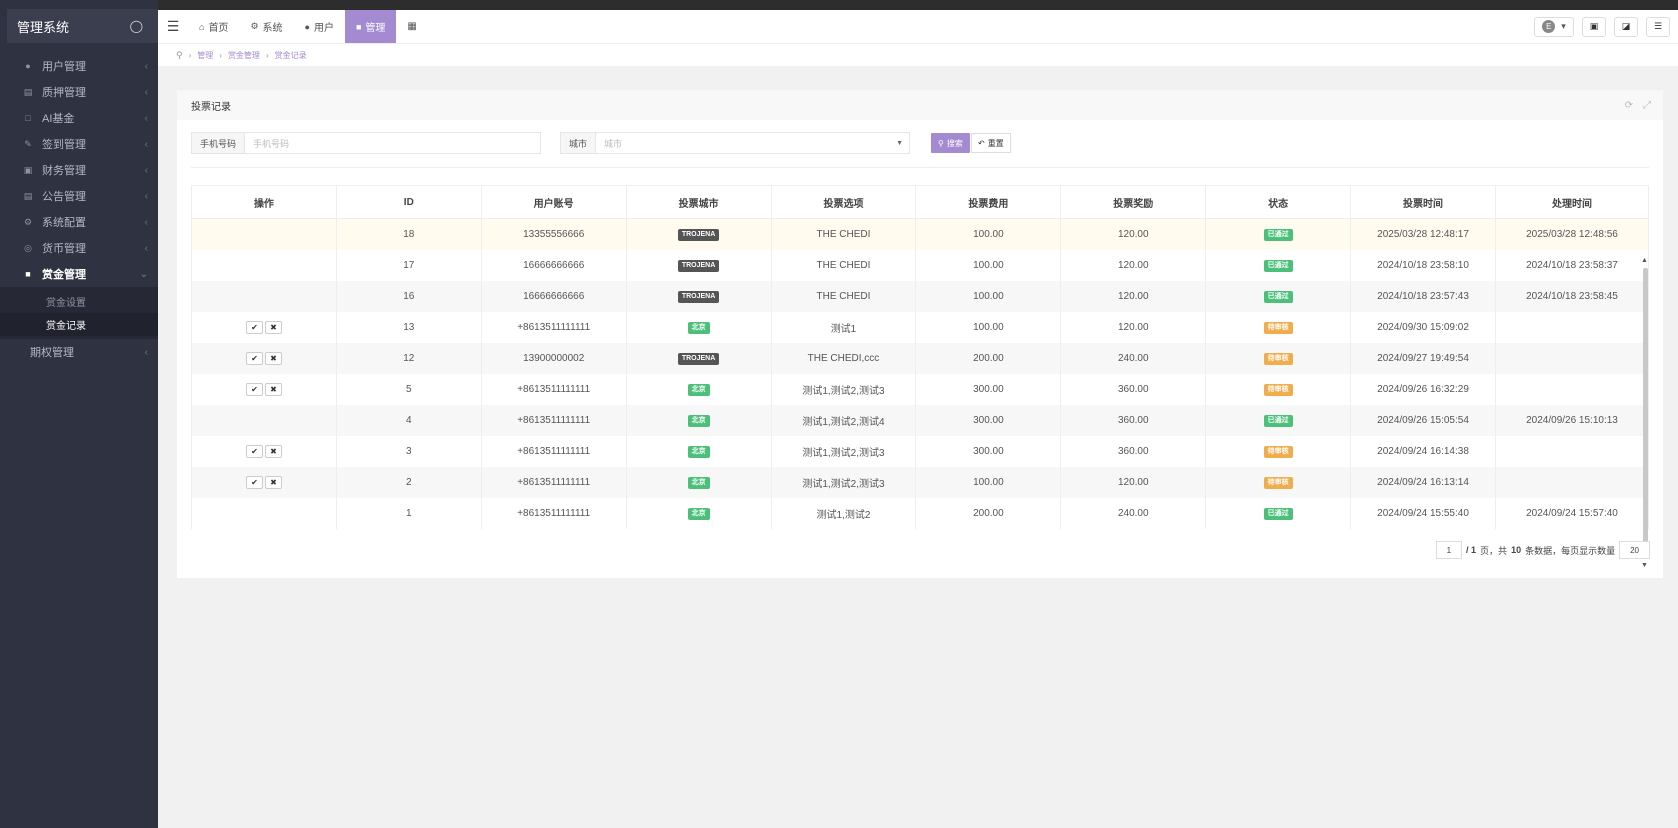  Describe the element at coordinates (553, 265) in the screenshot. I see `cell-account: 16666666666` at that location.